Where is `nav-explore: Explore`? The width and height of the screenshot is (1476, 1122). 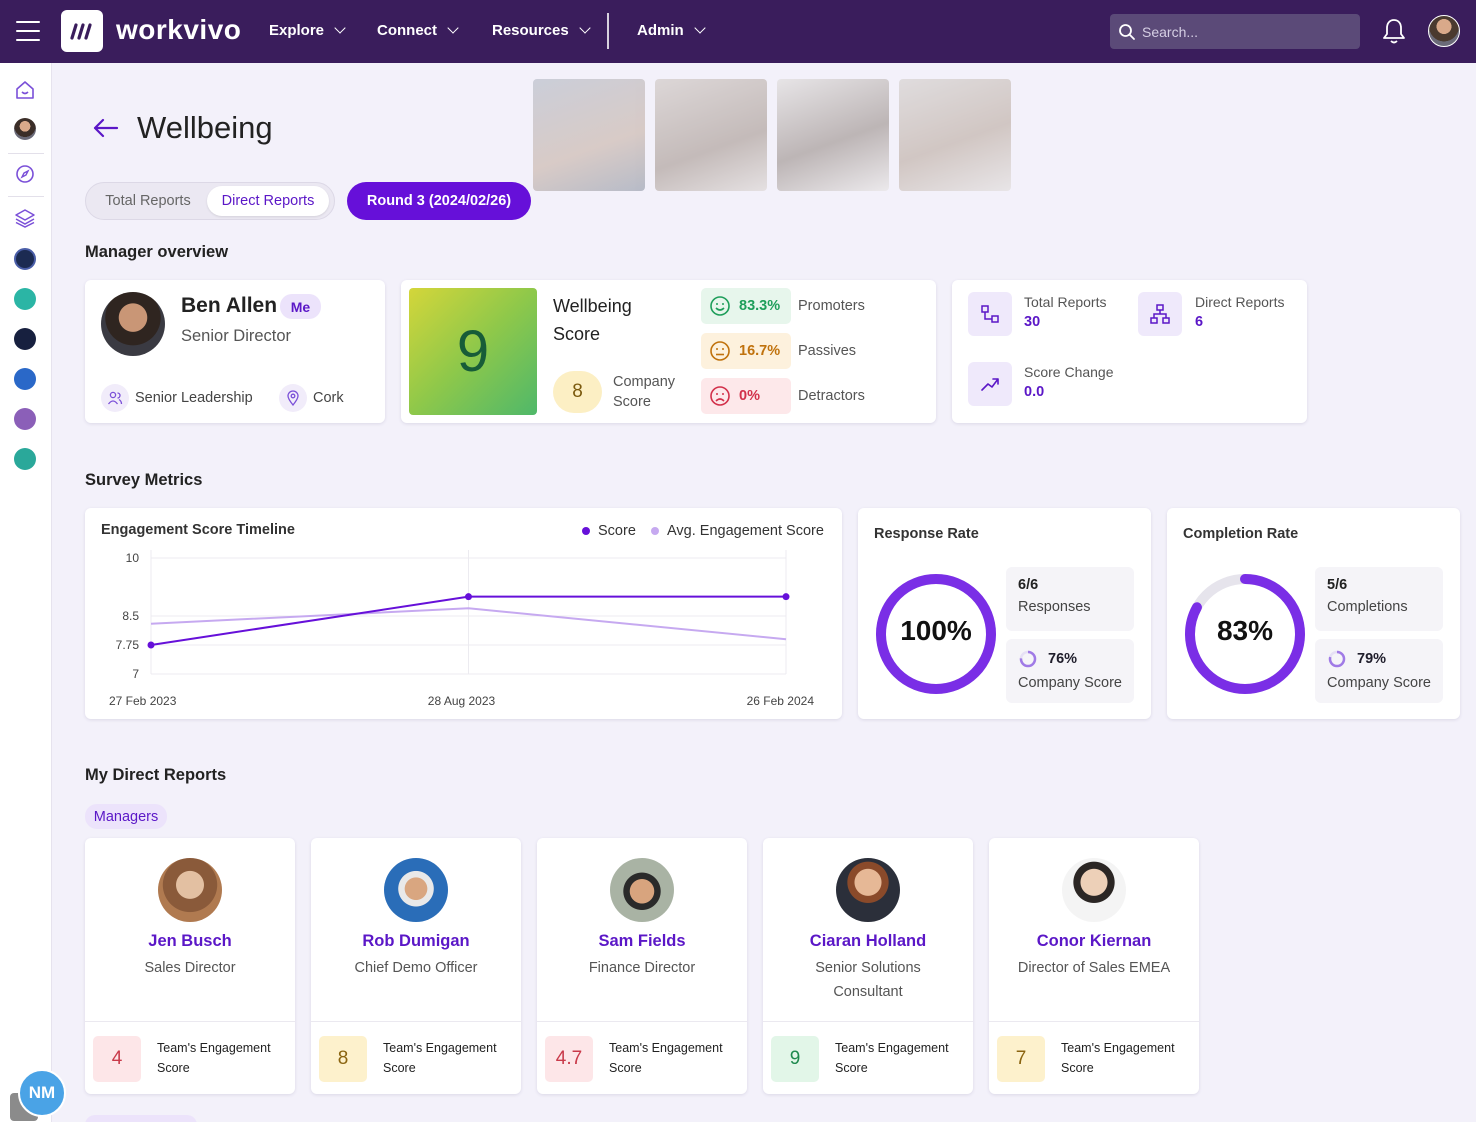
nav-explore: Explore is located at coordinates (307, 30).